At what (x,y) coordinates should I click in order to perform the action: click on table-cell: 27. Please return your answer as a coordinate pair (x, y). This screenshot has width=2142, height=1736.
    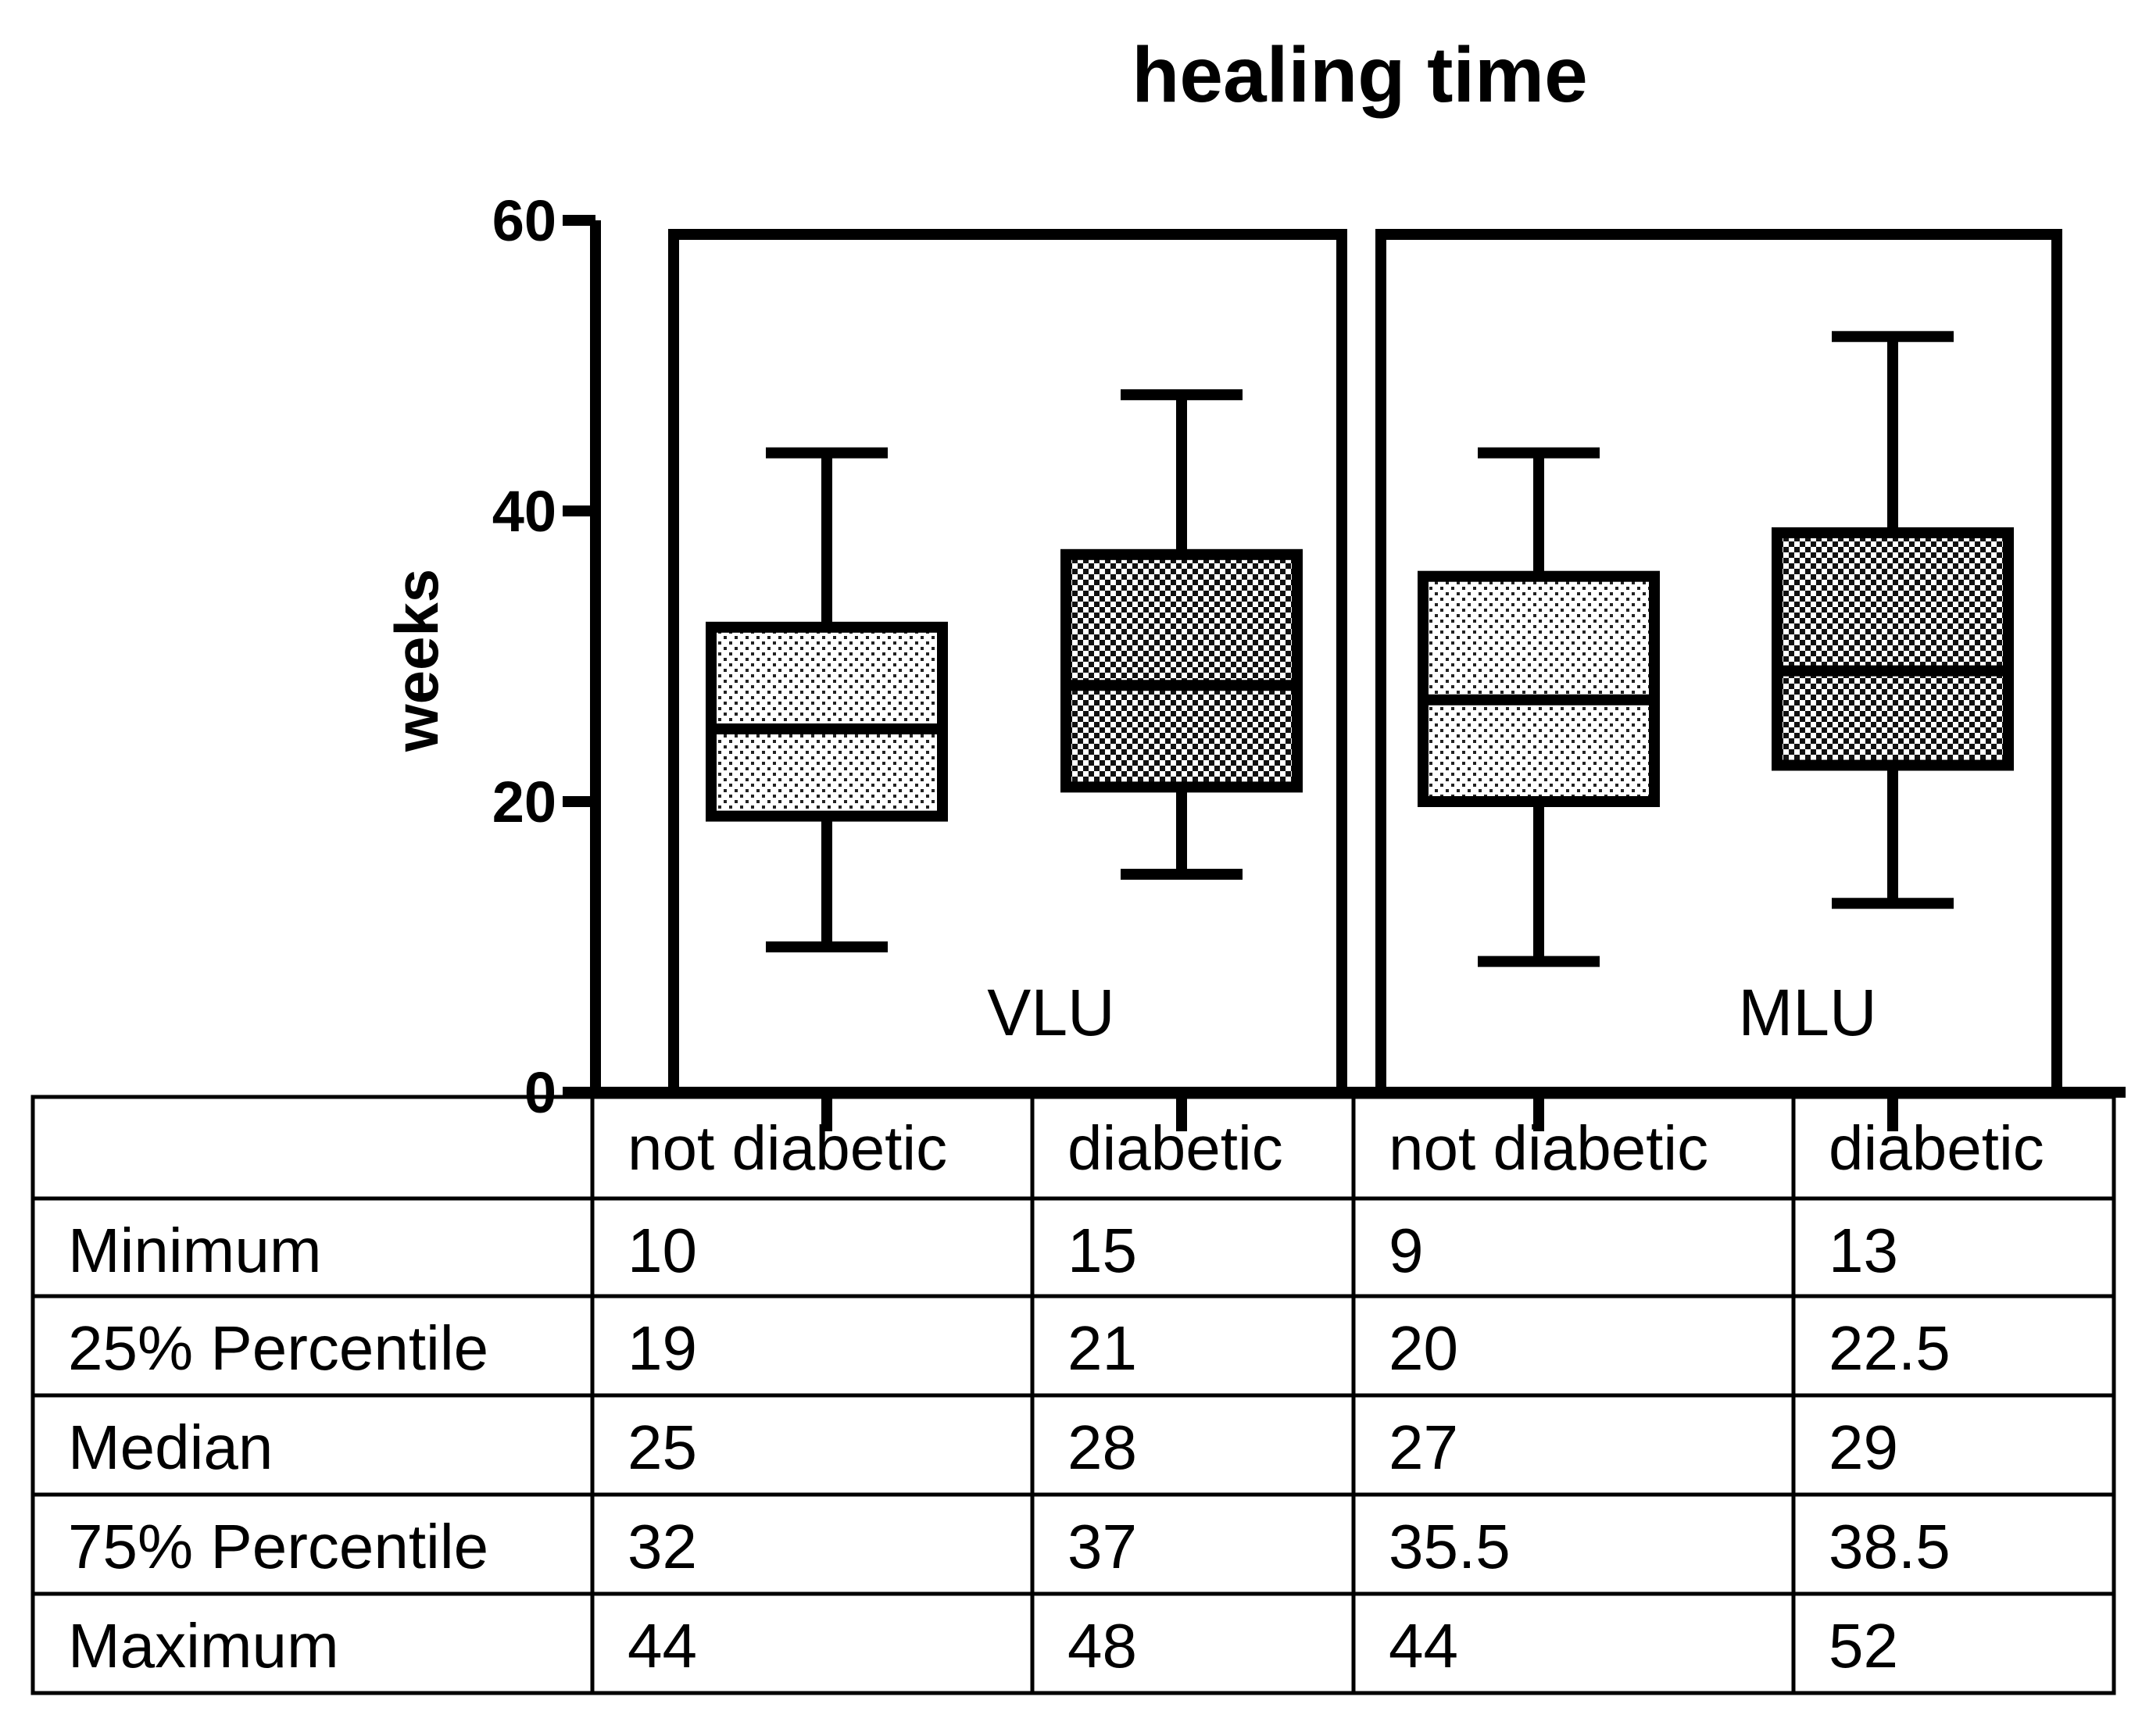
    Looking at the image, I should click on (1423, 1447).